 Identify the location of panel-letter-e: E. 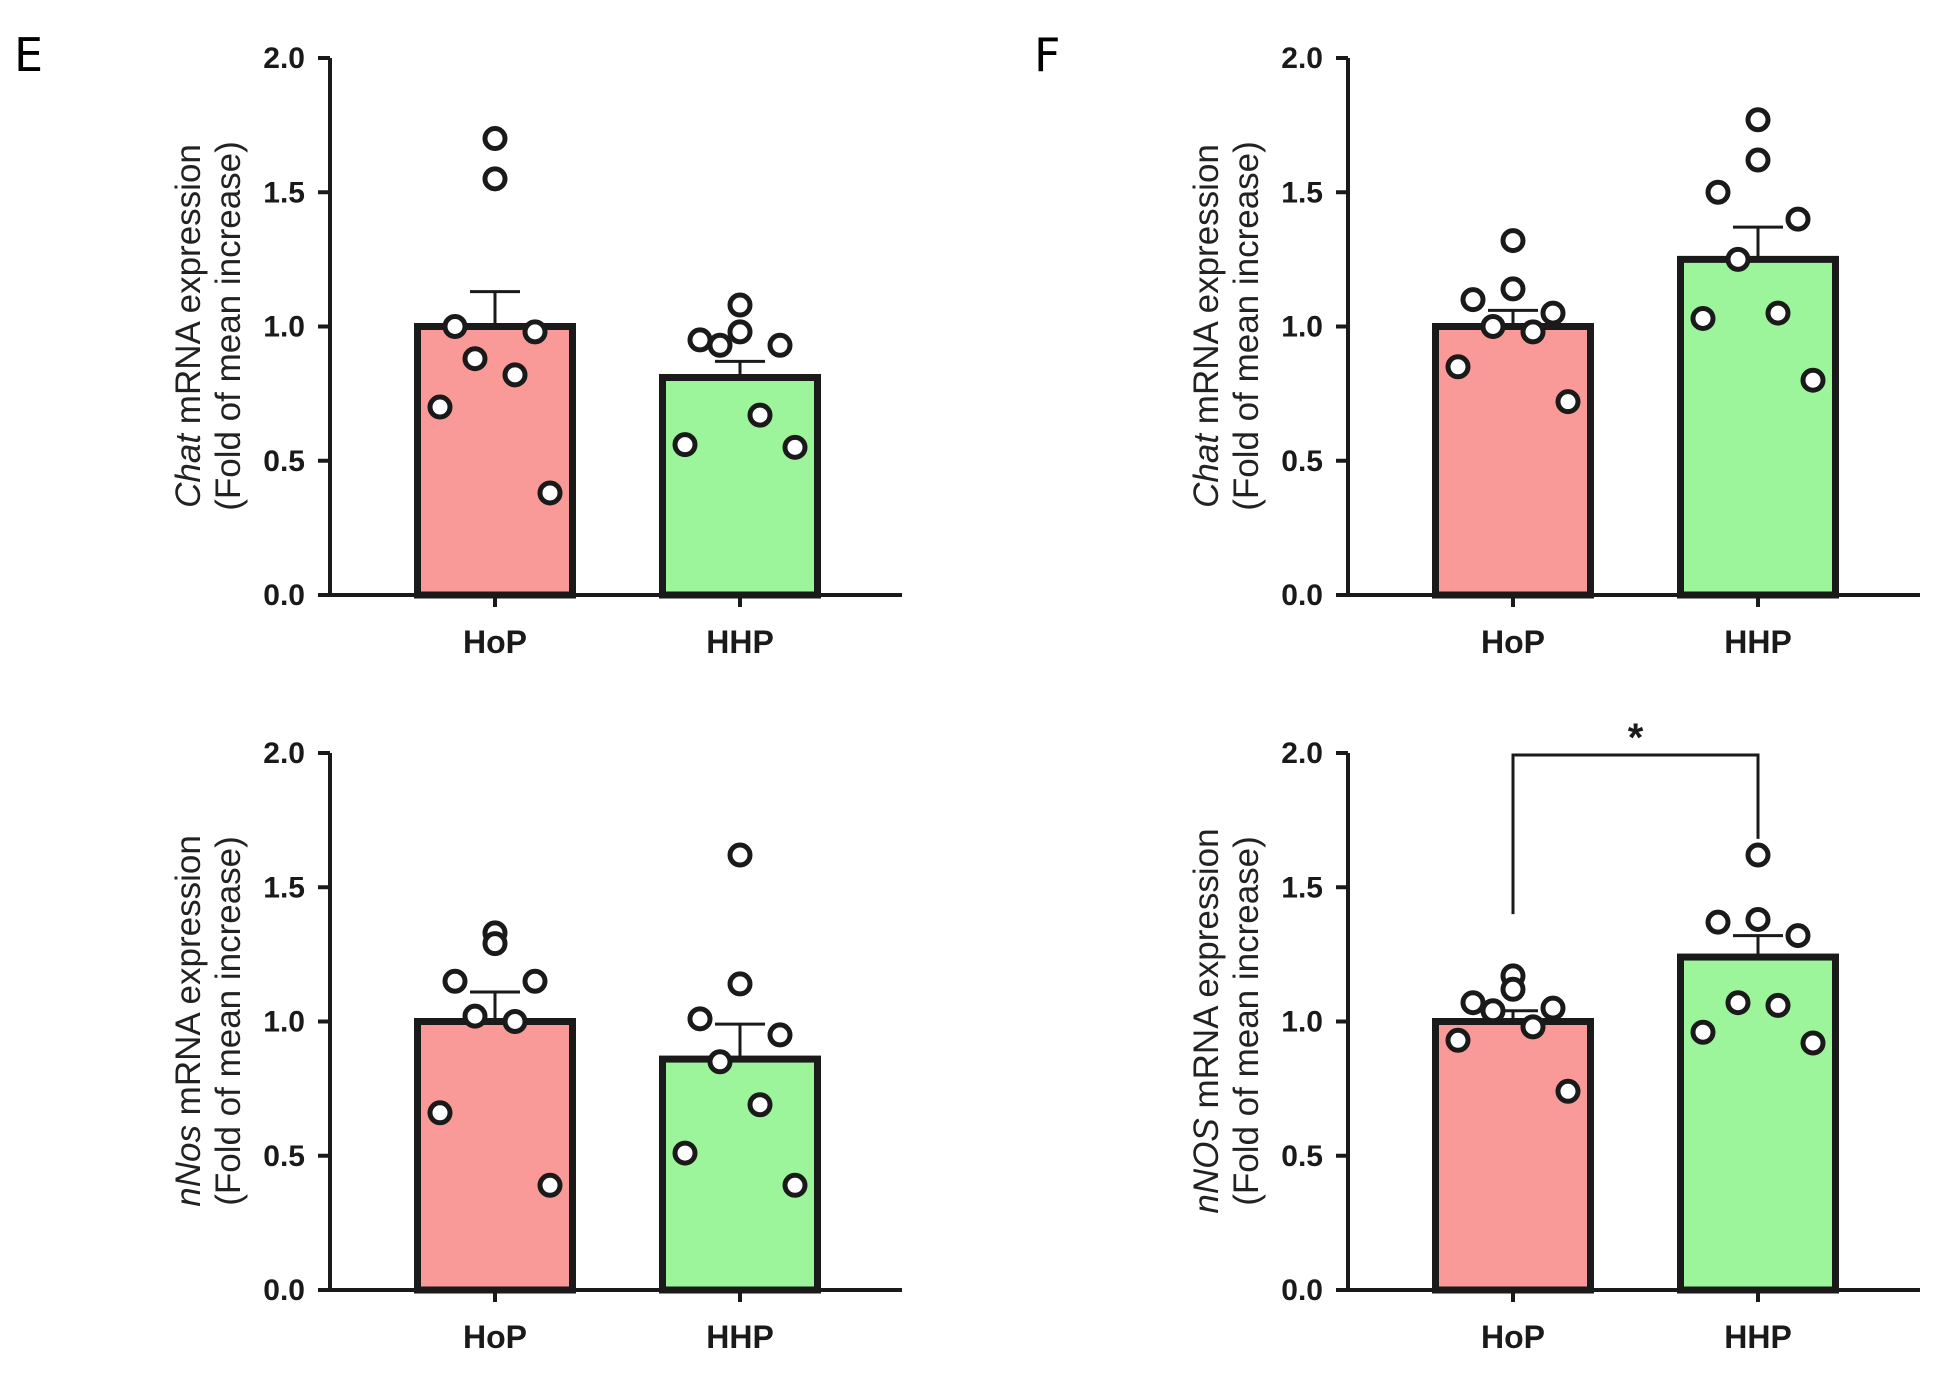
(29, 55).